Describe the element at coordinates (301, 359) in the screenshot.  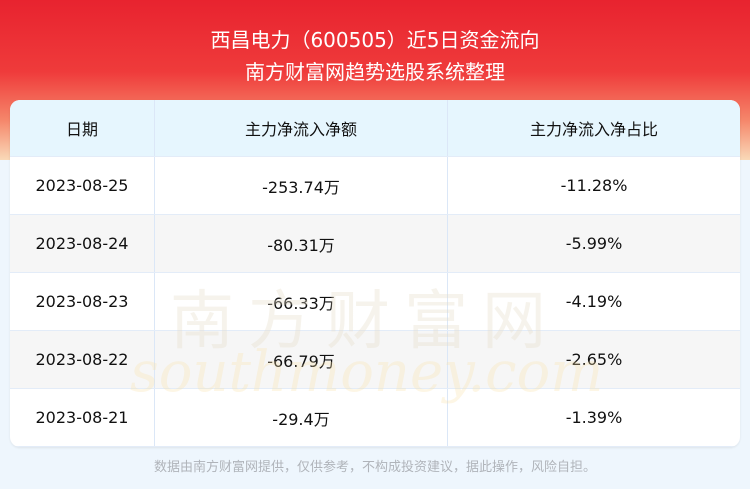
I see `net-inflow-cell: -66.79万` at that location.